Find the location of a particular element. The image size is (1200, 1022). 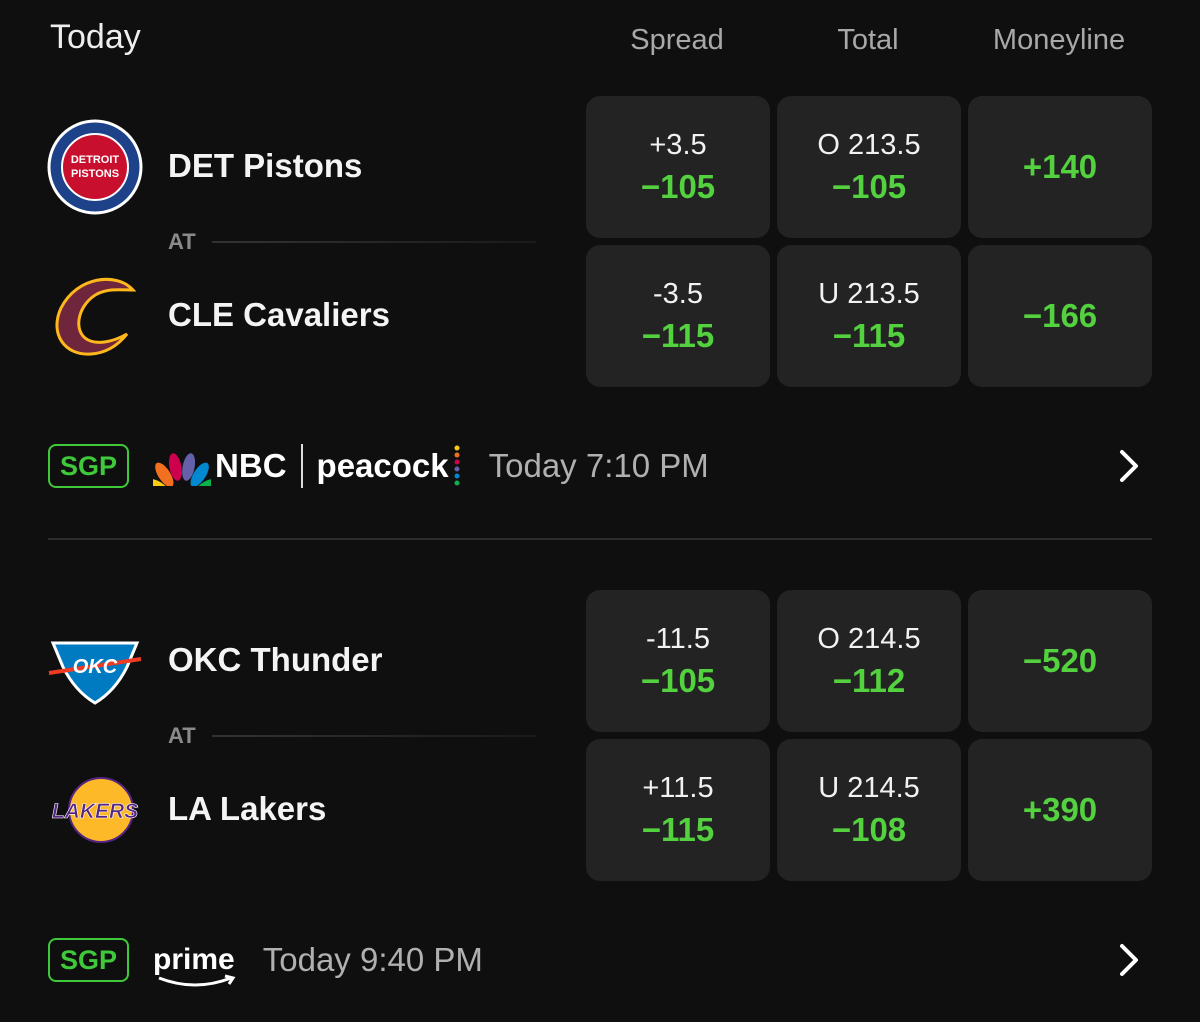

game-time: Today 7:10 PM is located at coordinates (598, 465).